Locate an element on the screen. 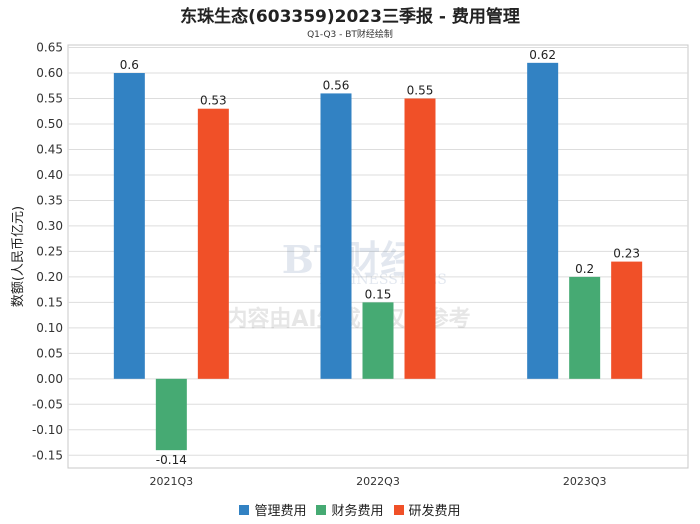  y-tick-label: 0.60 is located at coordinates (49, 73).